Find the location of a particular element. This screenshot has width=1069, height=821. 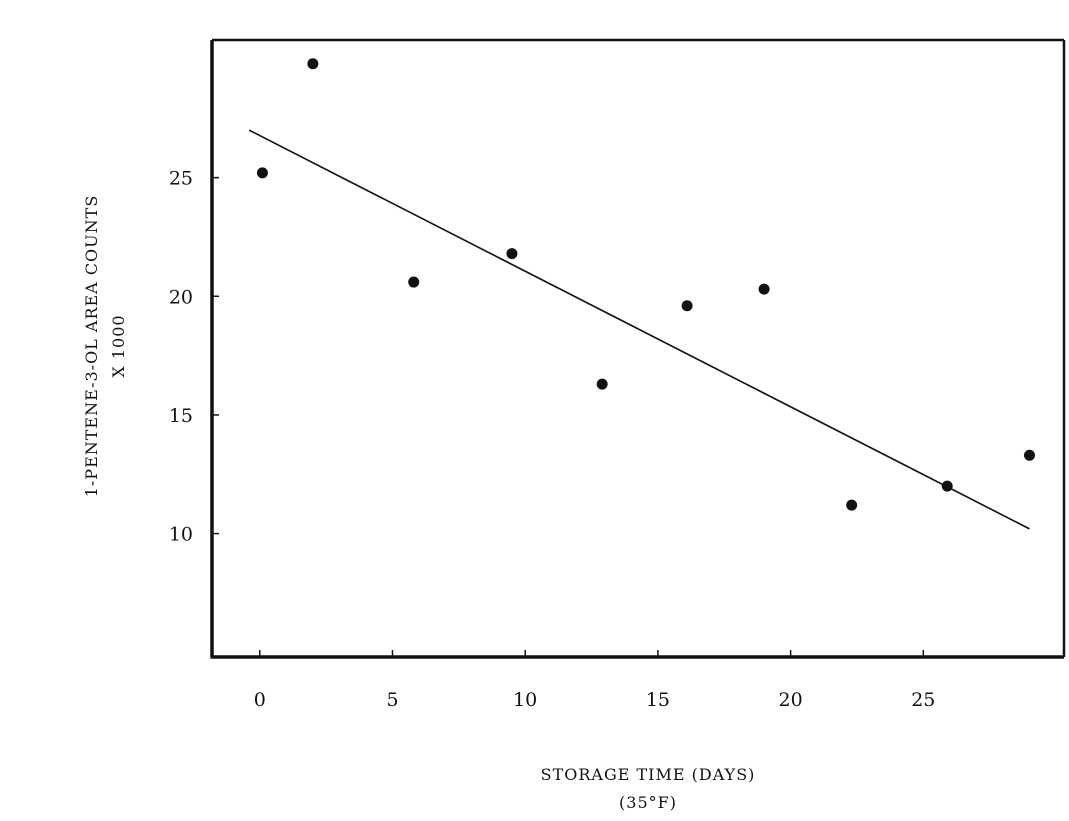

x-tick-label-5: 25 is located at coordinates (923, 700).